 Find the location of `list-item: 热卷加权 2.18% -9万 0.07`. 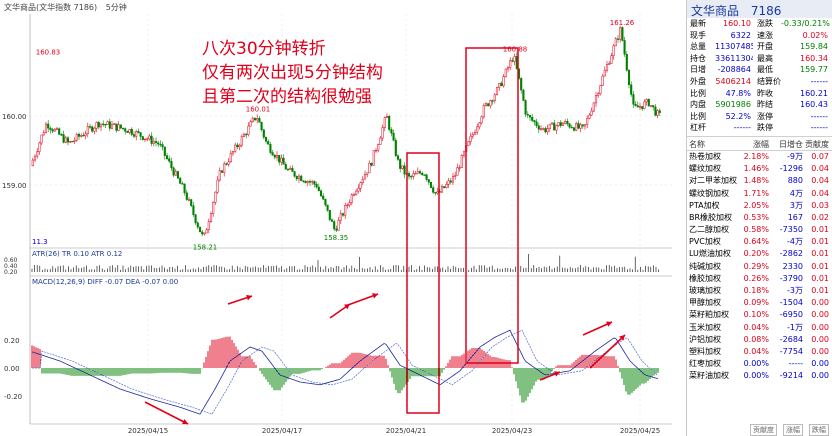

list-item: 热卷加权 2.18% -9万 0.07 is located at coordinates (759, 157).